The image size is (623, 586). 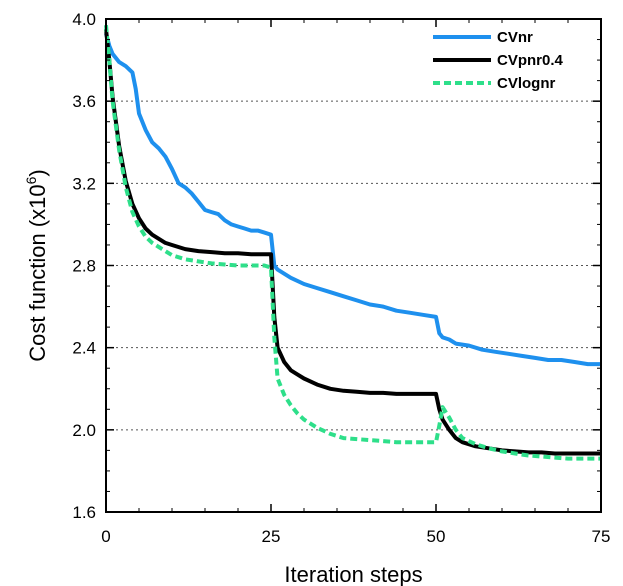 What do you see at coordinates (530, 60) in the screenshot?
I see `legend-label-cvpnr0-4: CVpnr0.4` at bounding box center [530, 60].